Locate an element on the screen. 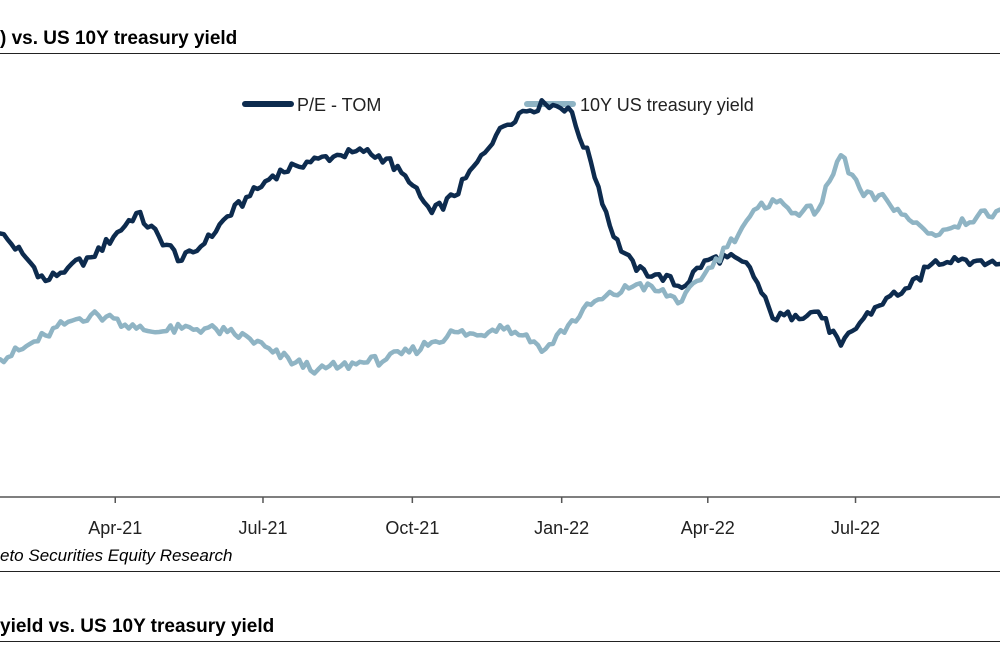  x-tick-label: Jul-22 is located at coordinates (855, 528).